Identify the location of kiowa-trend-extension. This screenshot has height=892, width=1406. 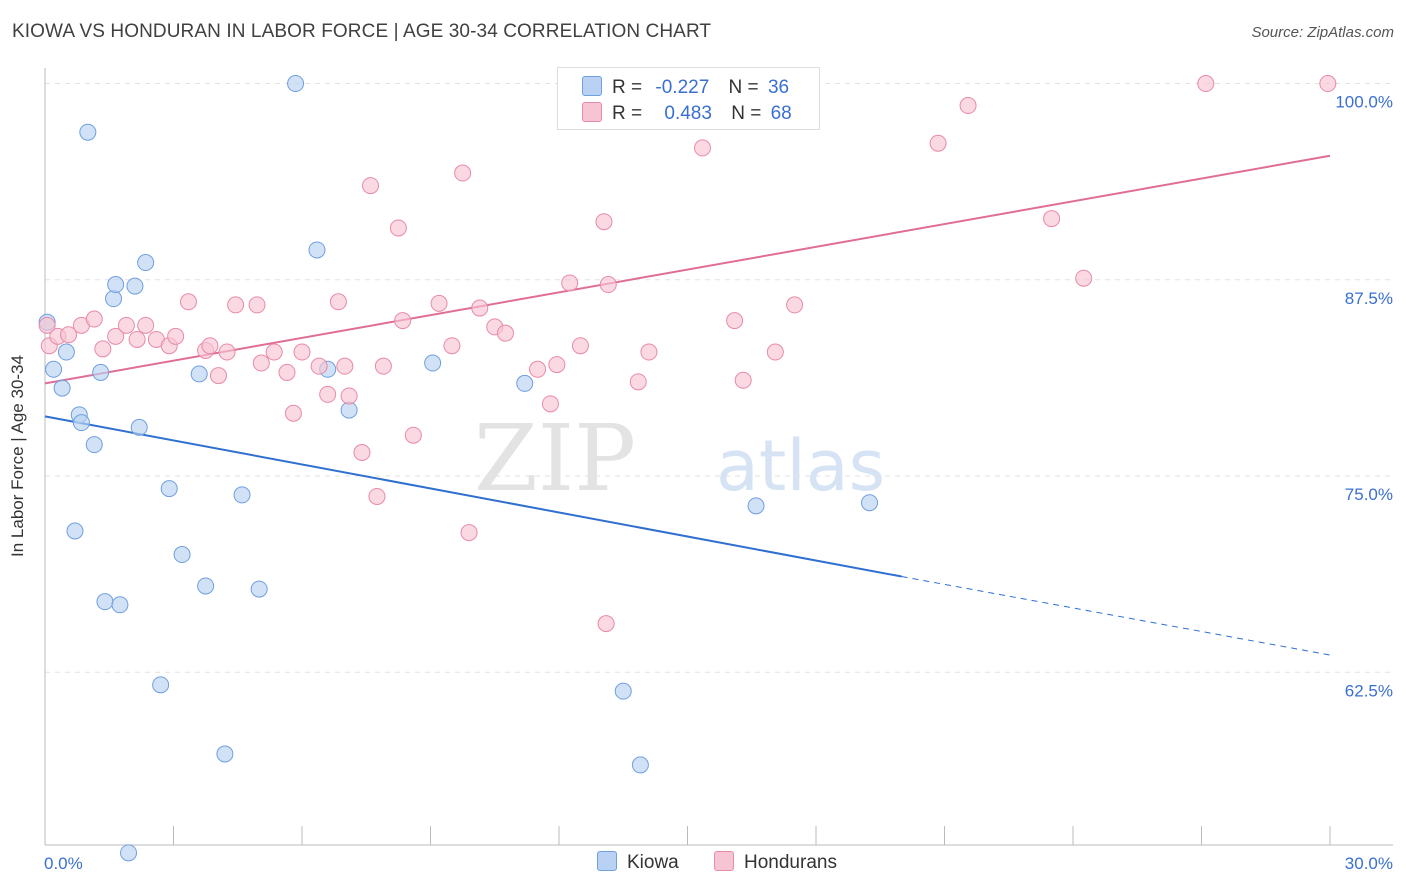
(1116, 616).